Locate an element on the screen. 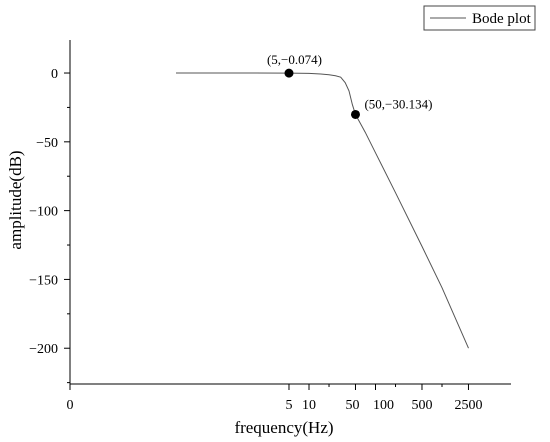 Image resolution: width=550 pixels, height=442 pixels. y-tick-label: −50 is located at coordinates (47, 143).